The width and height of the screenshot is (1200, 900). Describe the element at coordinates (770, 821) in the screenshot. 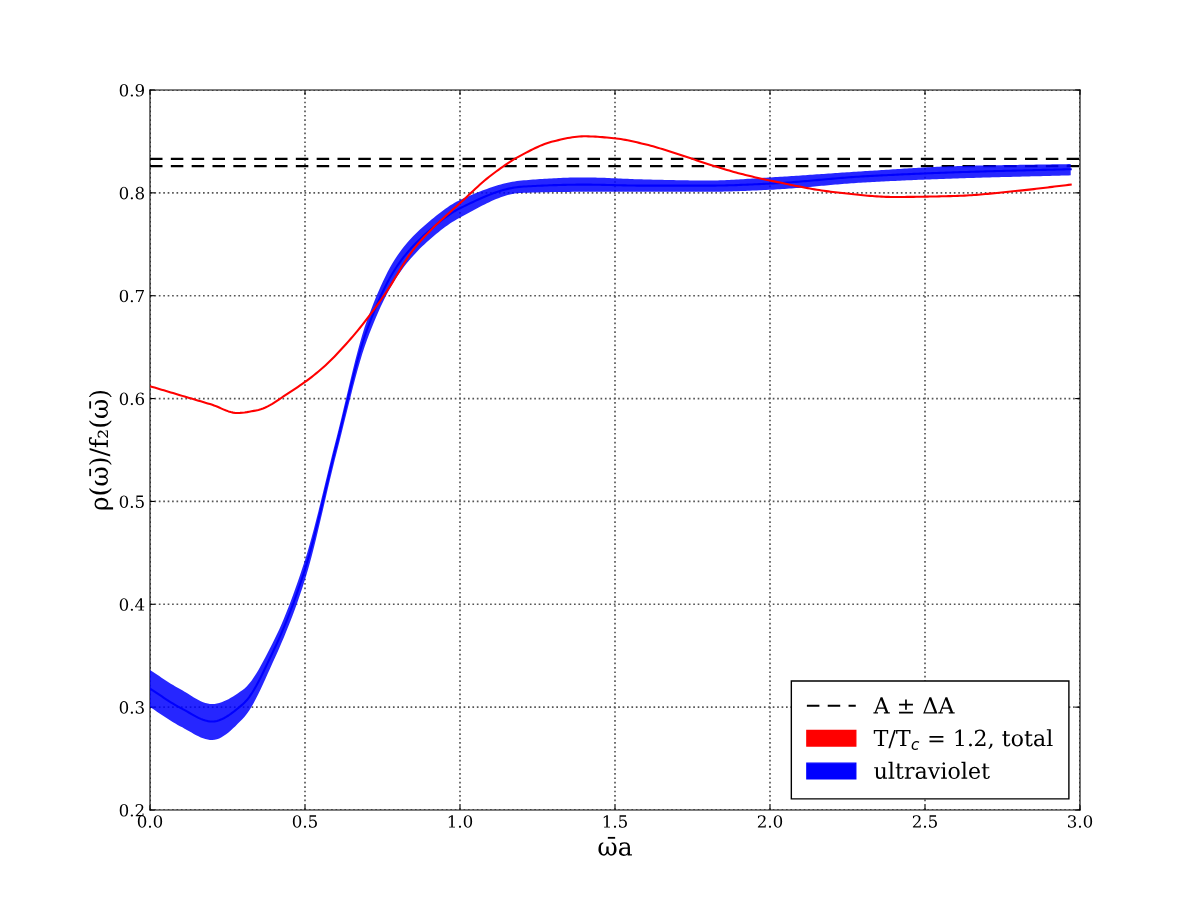

I see `x-tick-label: 2.0` at that location.